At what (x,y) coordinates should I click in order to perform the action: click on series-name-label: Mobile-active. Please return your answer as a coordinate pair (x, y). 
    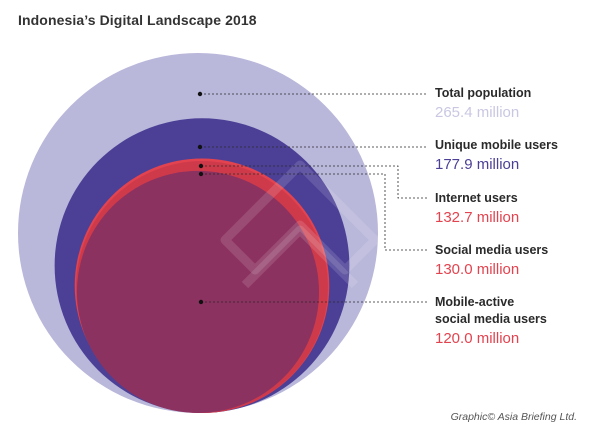
    Looking at the image, I should click on (474, 302).